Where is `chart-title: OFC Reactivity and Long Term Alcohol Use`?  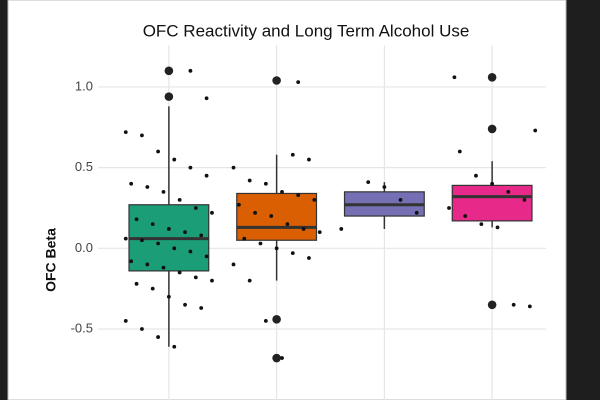
chart-title: OFC Reactivity and Long Term Alcohol Use is located at coordinates (306, 30).